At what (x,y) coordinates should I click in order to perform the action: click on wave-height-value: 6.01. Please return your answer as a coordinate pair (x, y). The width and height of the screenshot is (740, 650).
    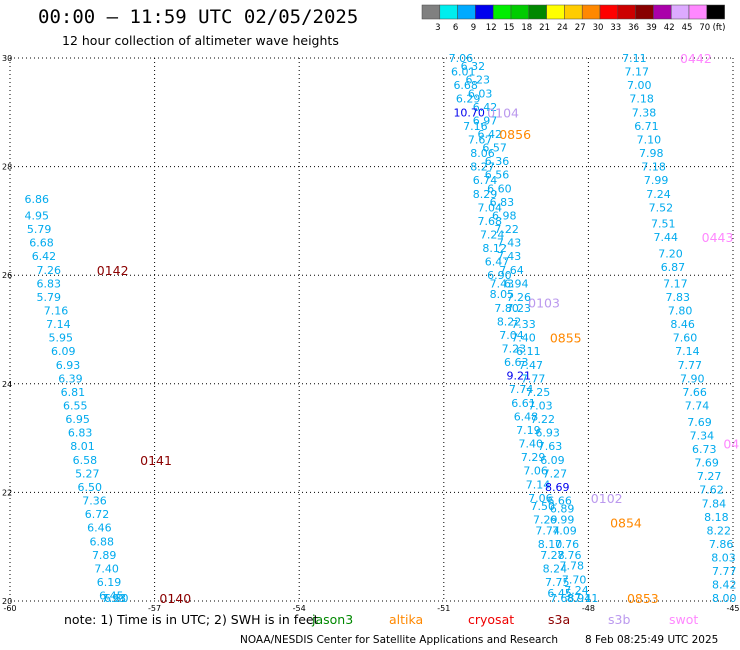
    Looking at the image, I should click on (463, 72).